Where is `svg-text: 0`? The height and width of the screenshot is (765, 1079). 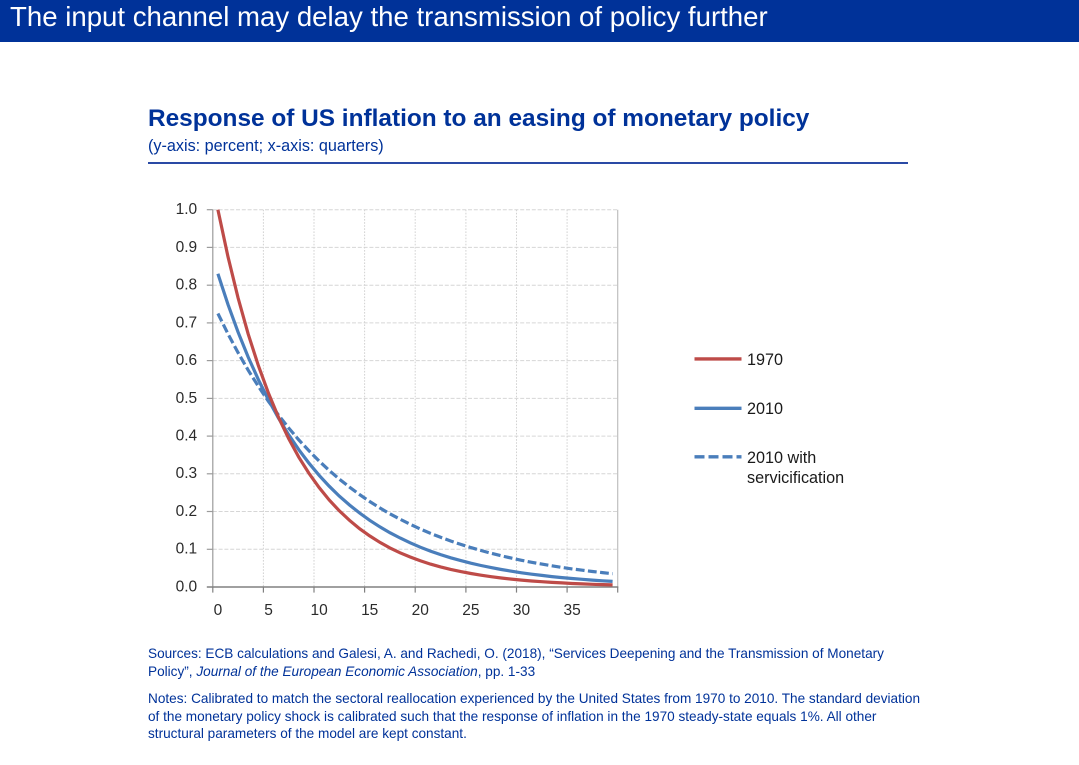 svg-text: 0 is located at coordinates (218, 610).